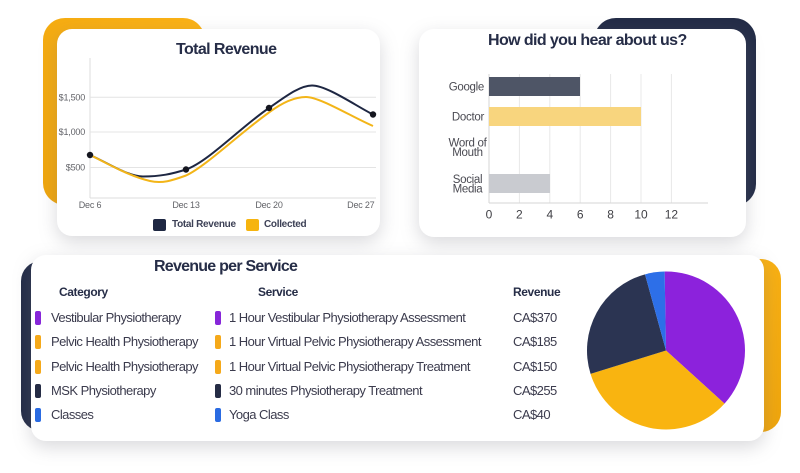 This screenshot has height=473, width=800. I want to click on svg-text: 10, so click(641, 215).